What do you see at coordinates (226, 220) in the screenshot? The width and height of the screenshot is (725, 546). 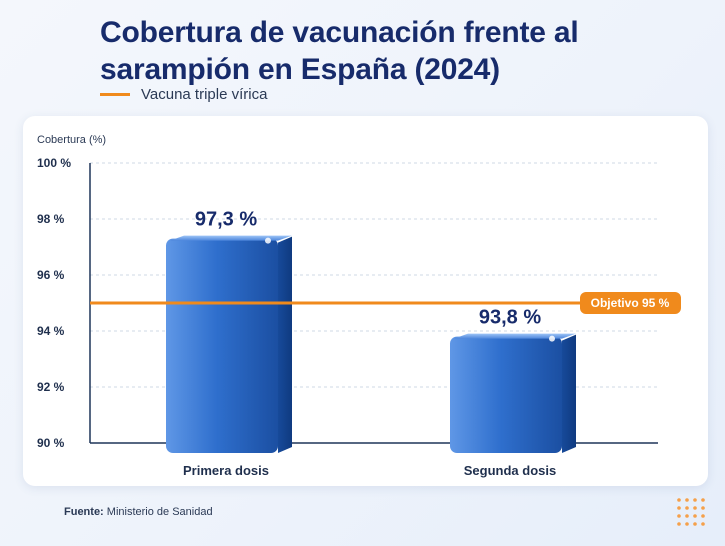 I see `data-label: 97,3 %` at bounding box center [226, 220].